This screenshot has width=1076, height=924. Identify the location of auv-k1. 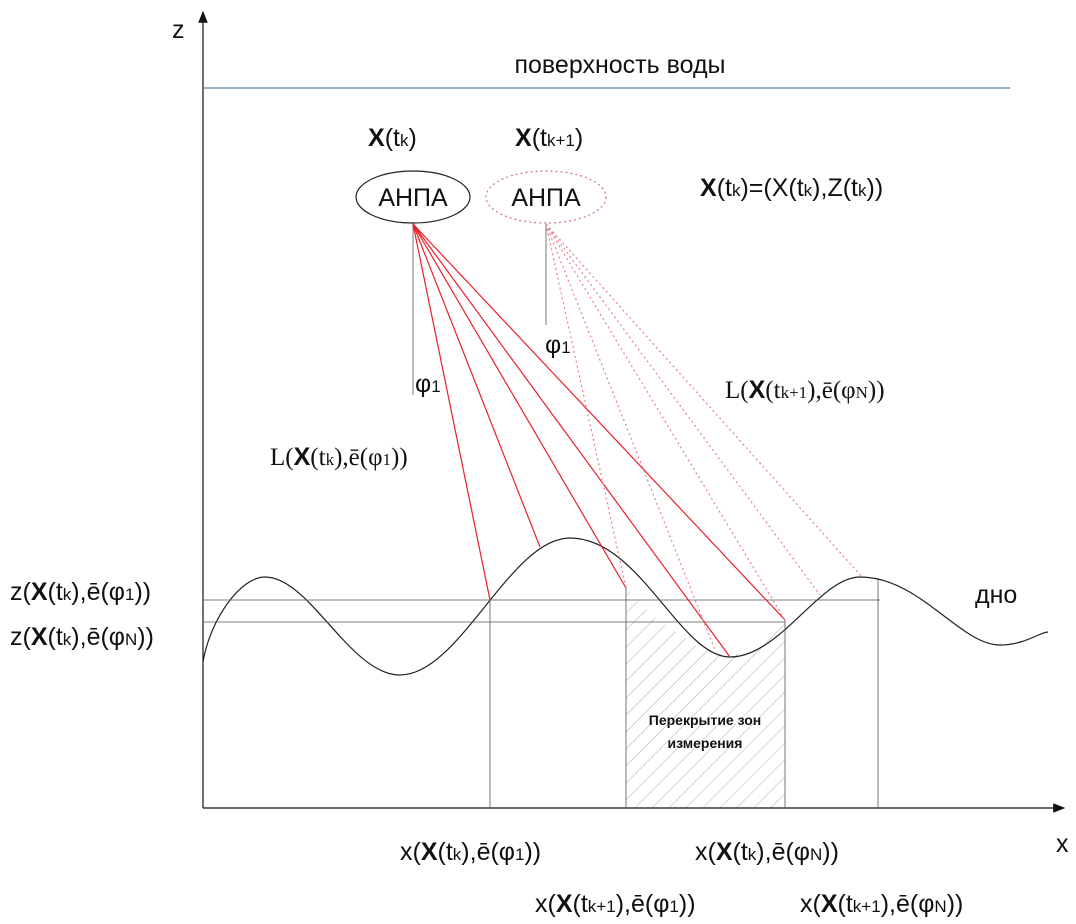
(546, 197).